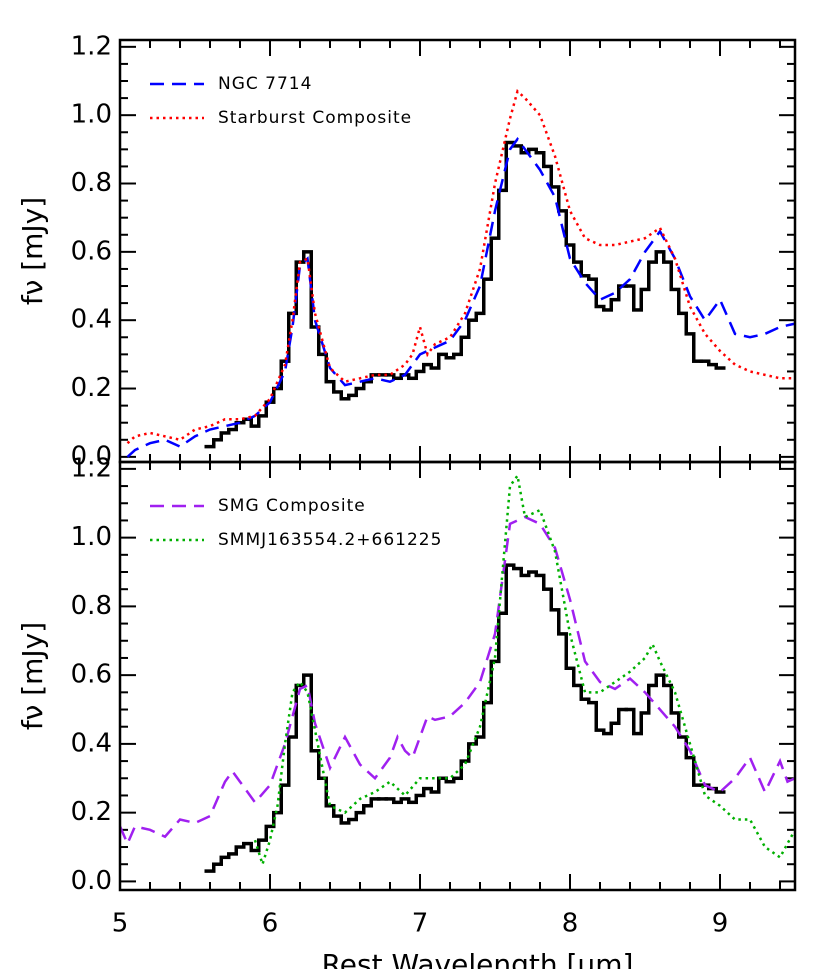 Image resolution: width=830 pixels, height=969 pixels. I want to click on legend-label: Starburst Composite, so click(315, 118).